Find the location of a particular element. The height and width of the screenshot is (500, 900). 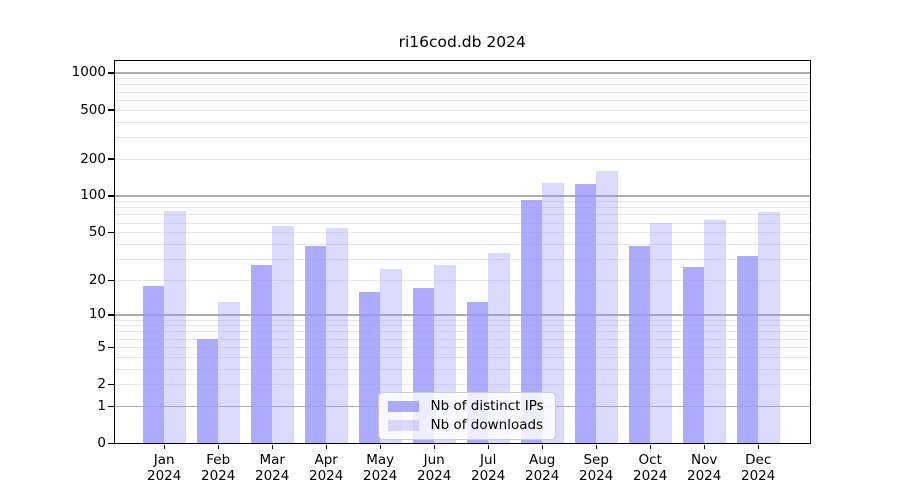

legend-item: Nb of distinct IPs is located at coordinates (465, 406).